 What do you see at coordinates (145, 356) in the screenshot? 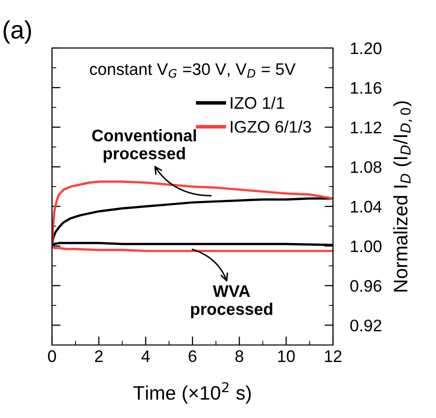
I see `x-tick-label: 4` at bounding box center [145, 356].